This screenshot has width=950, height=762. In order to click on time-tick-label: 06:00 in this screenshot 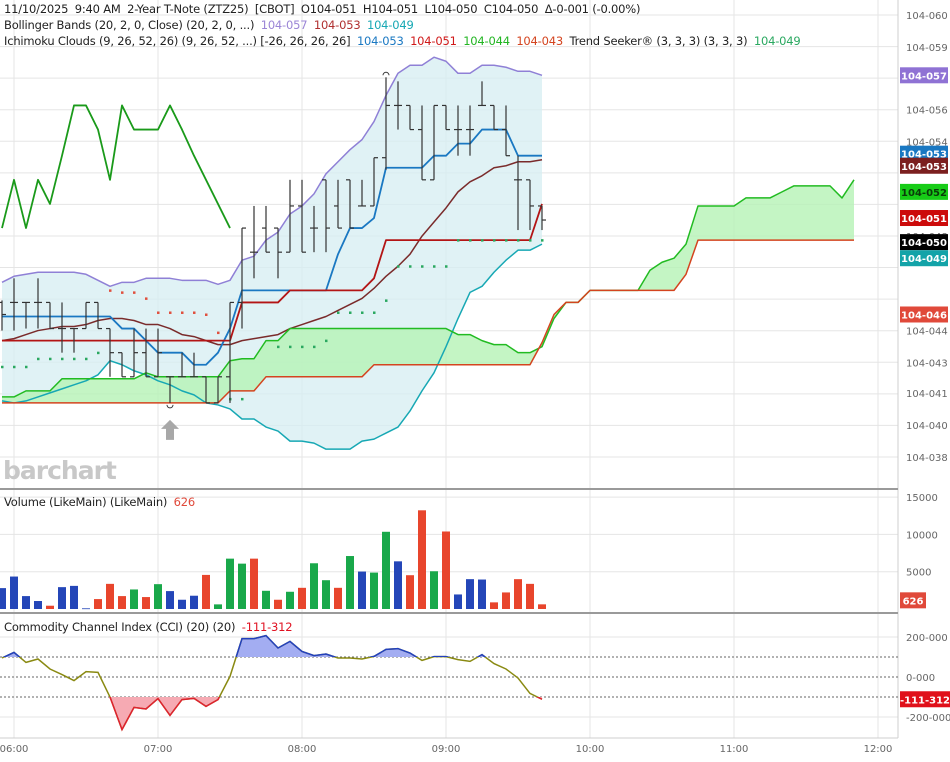, I will do `click(14, 749)`.